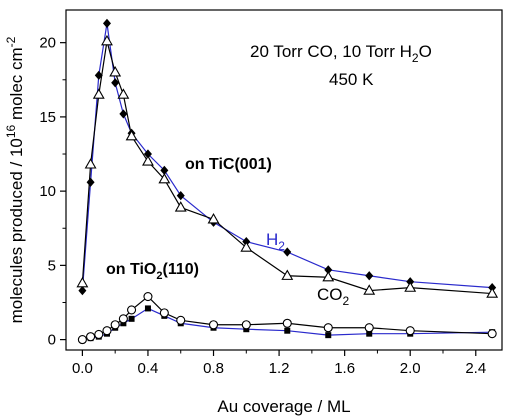 Image resolution: width=510 pixels, height=420 pixels. Describe the element at coordinates (228, 164) in the screenshot. I see `label-tic: on TiC(001)` at that location.